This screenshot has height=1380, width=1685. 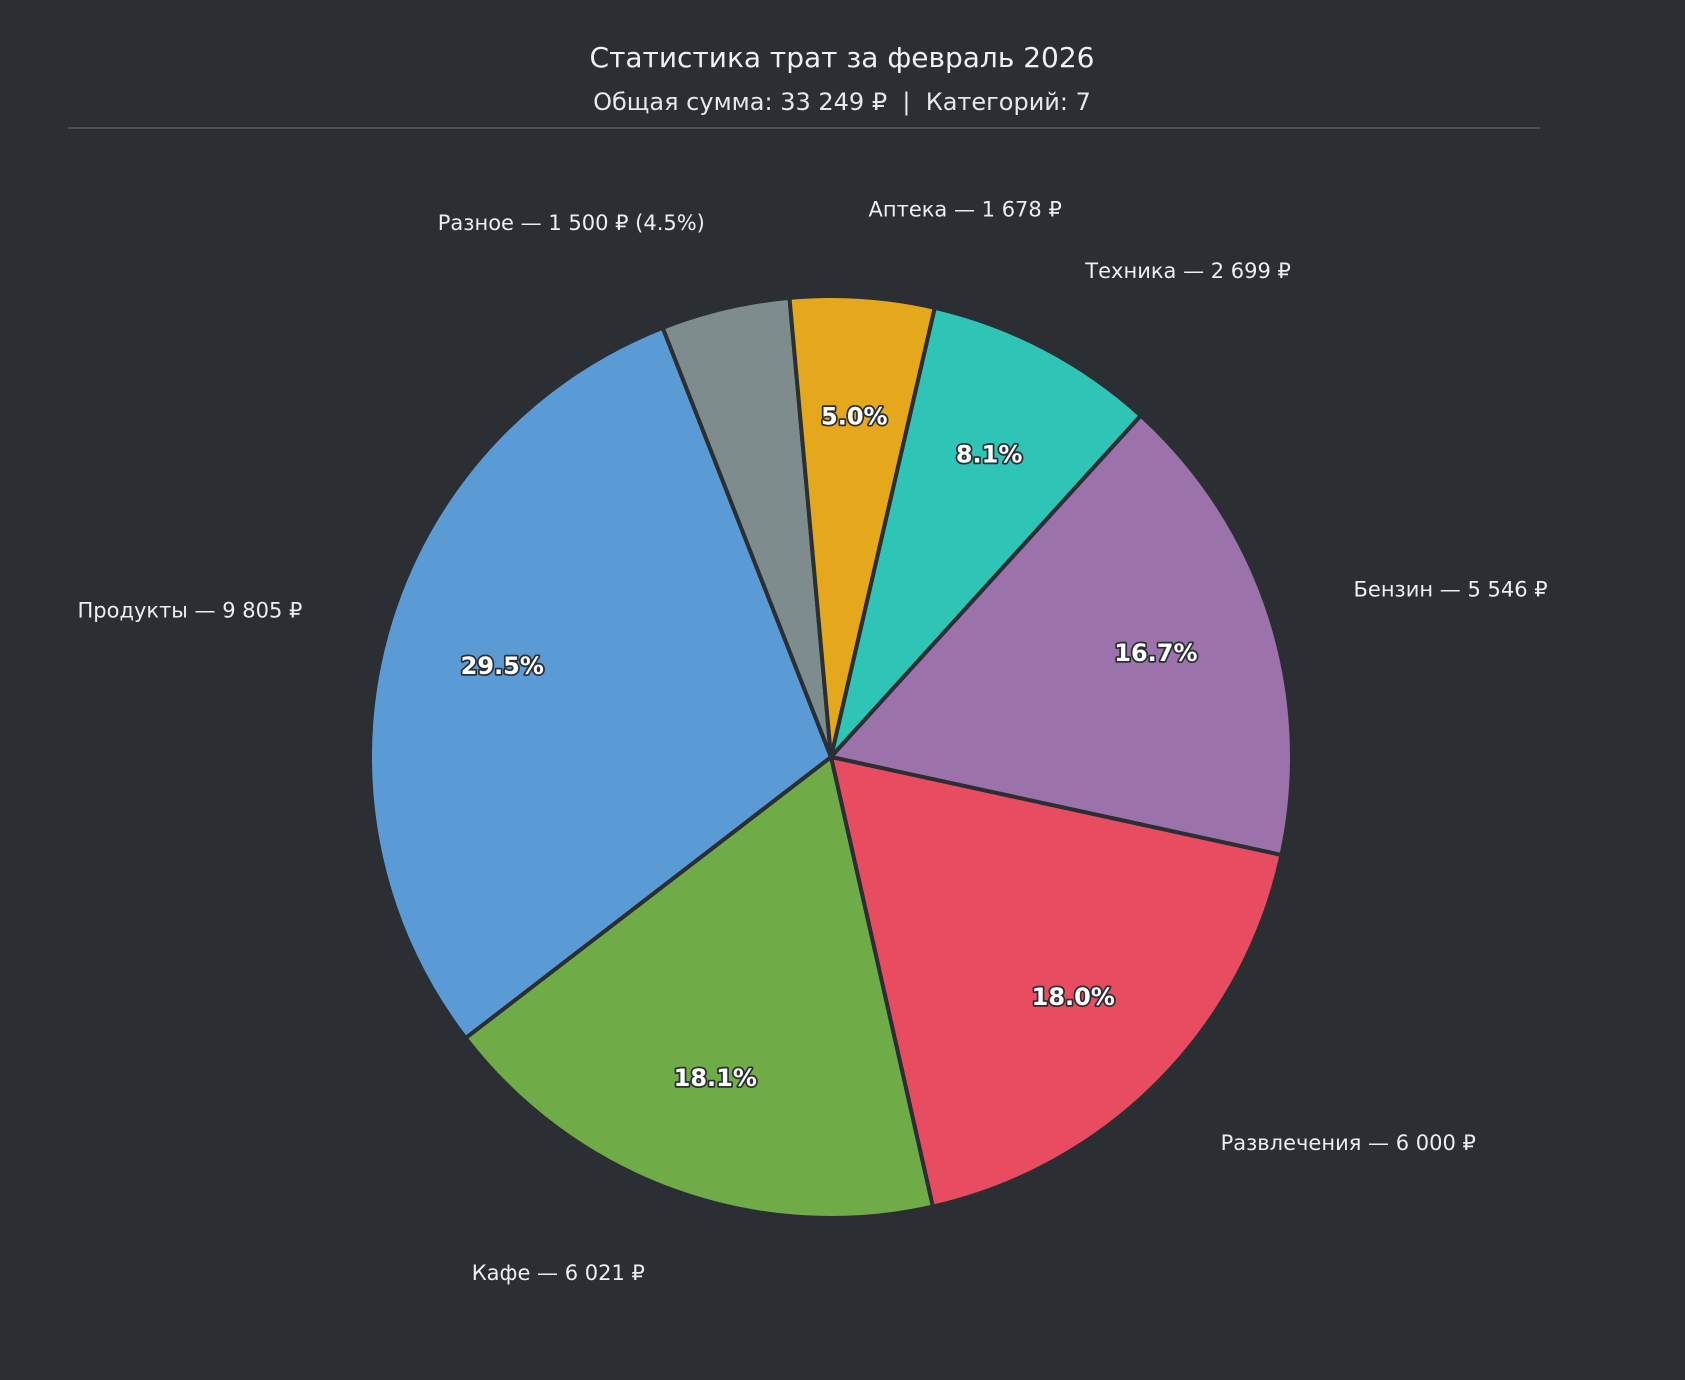 What do you see at coordinates (571, 223) in the screenshot?
I see `category-label-misc: Разное — 1 500 ₽ (4.5%)` at bounding box center [571, 223].